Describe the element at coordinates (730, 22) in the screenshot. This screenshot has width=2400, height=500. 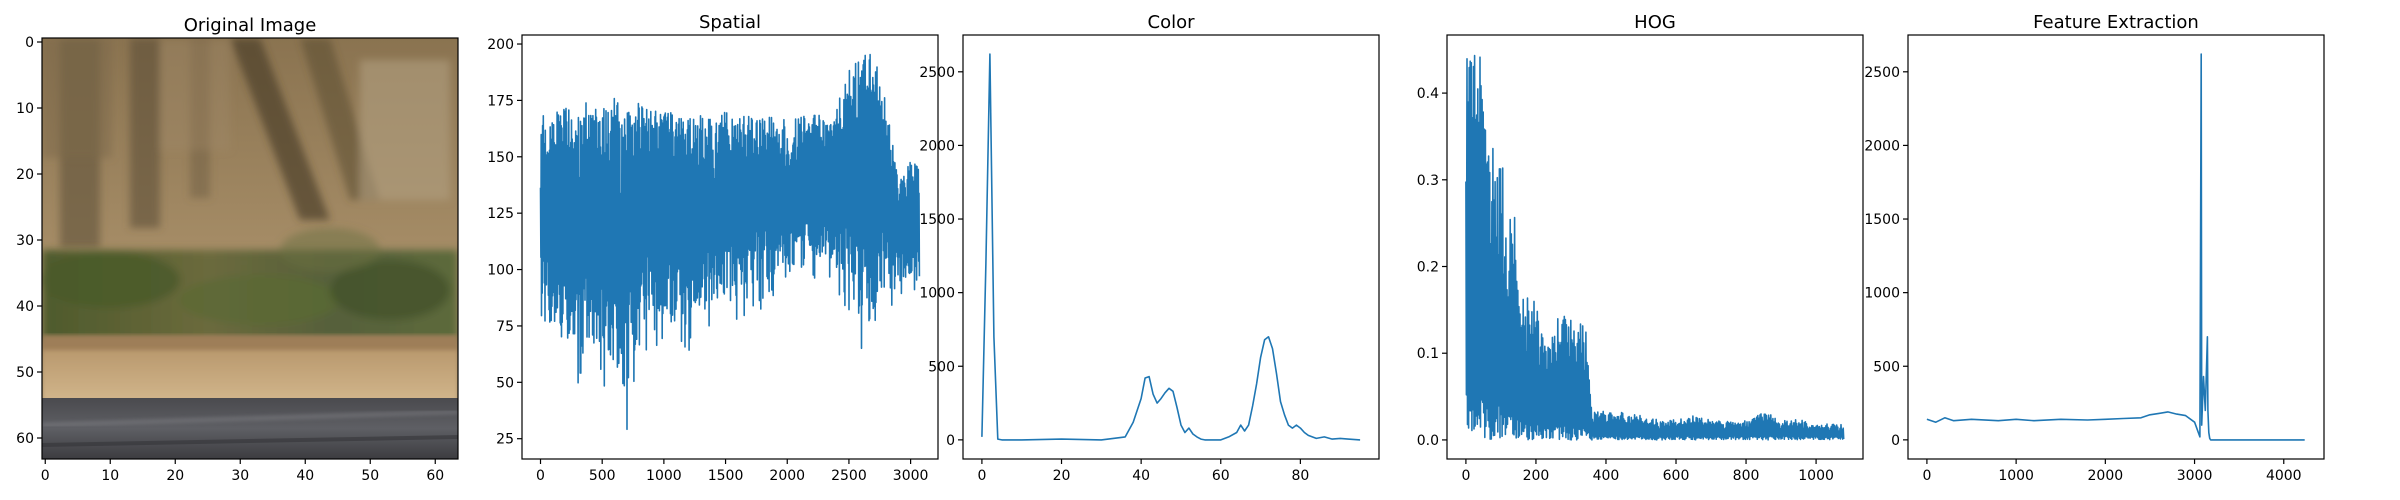
I see `spatial-title: Spatial` at that location.